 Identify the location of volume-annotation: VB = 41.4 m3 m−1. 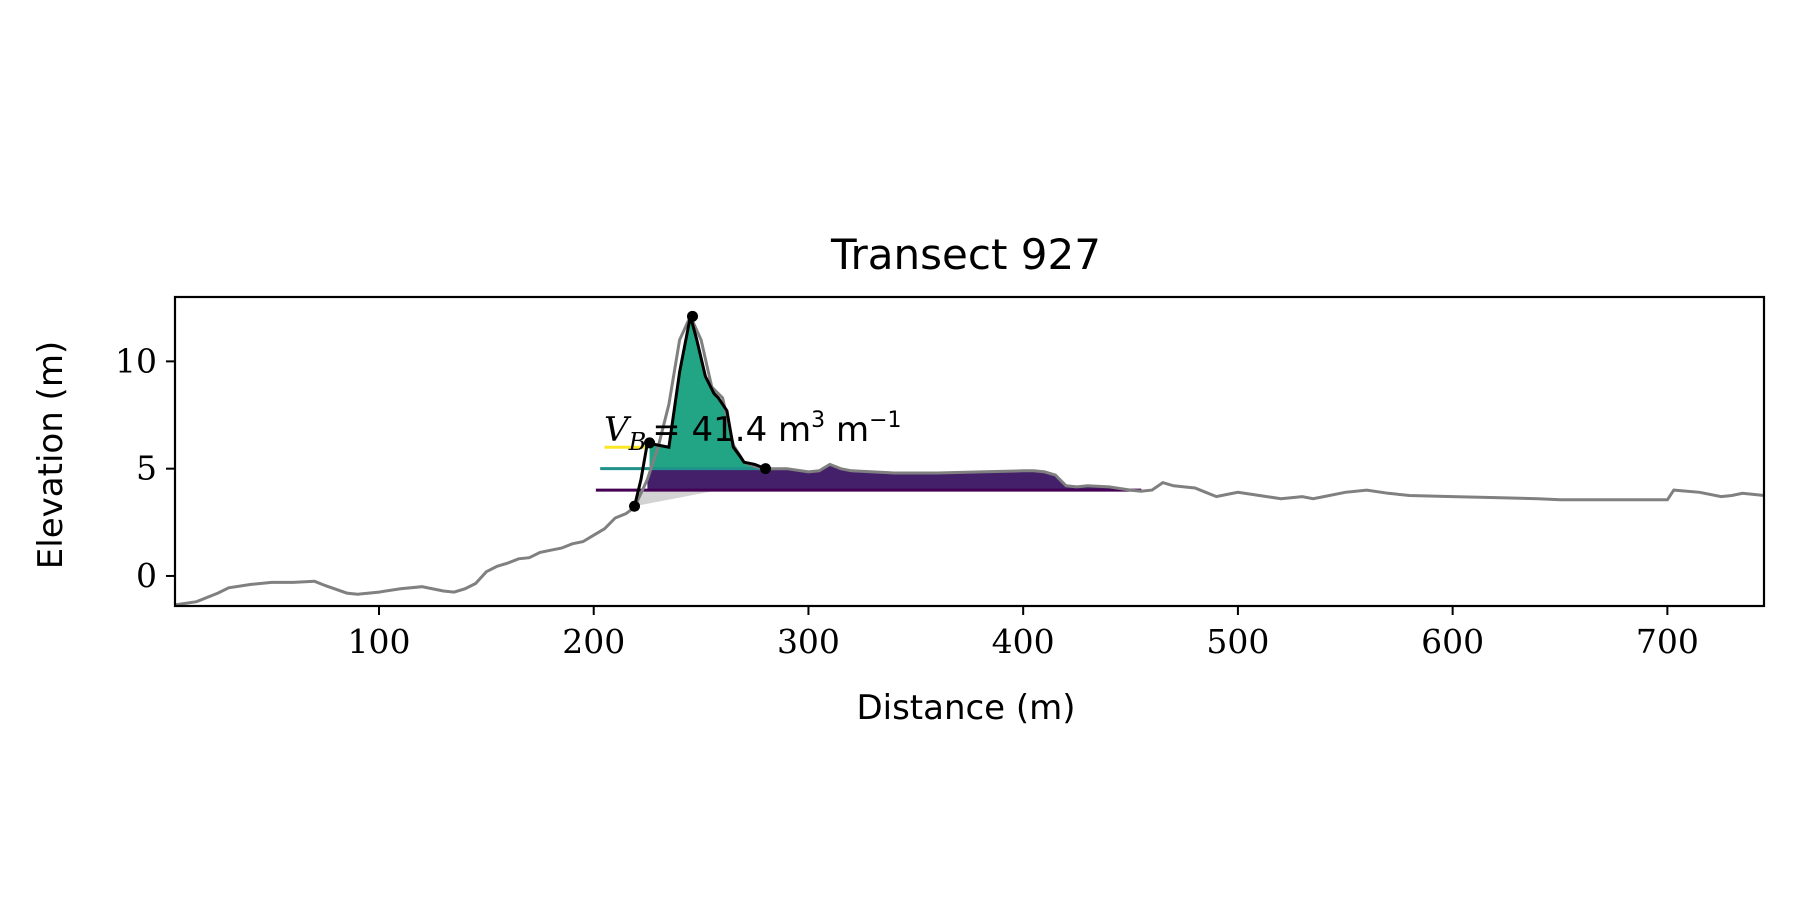
(753, 432).